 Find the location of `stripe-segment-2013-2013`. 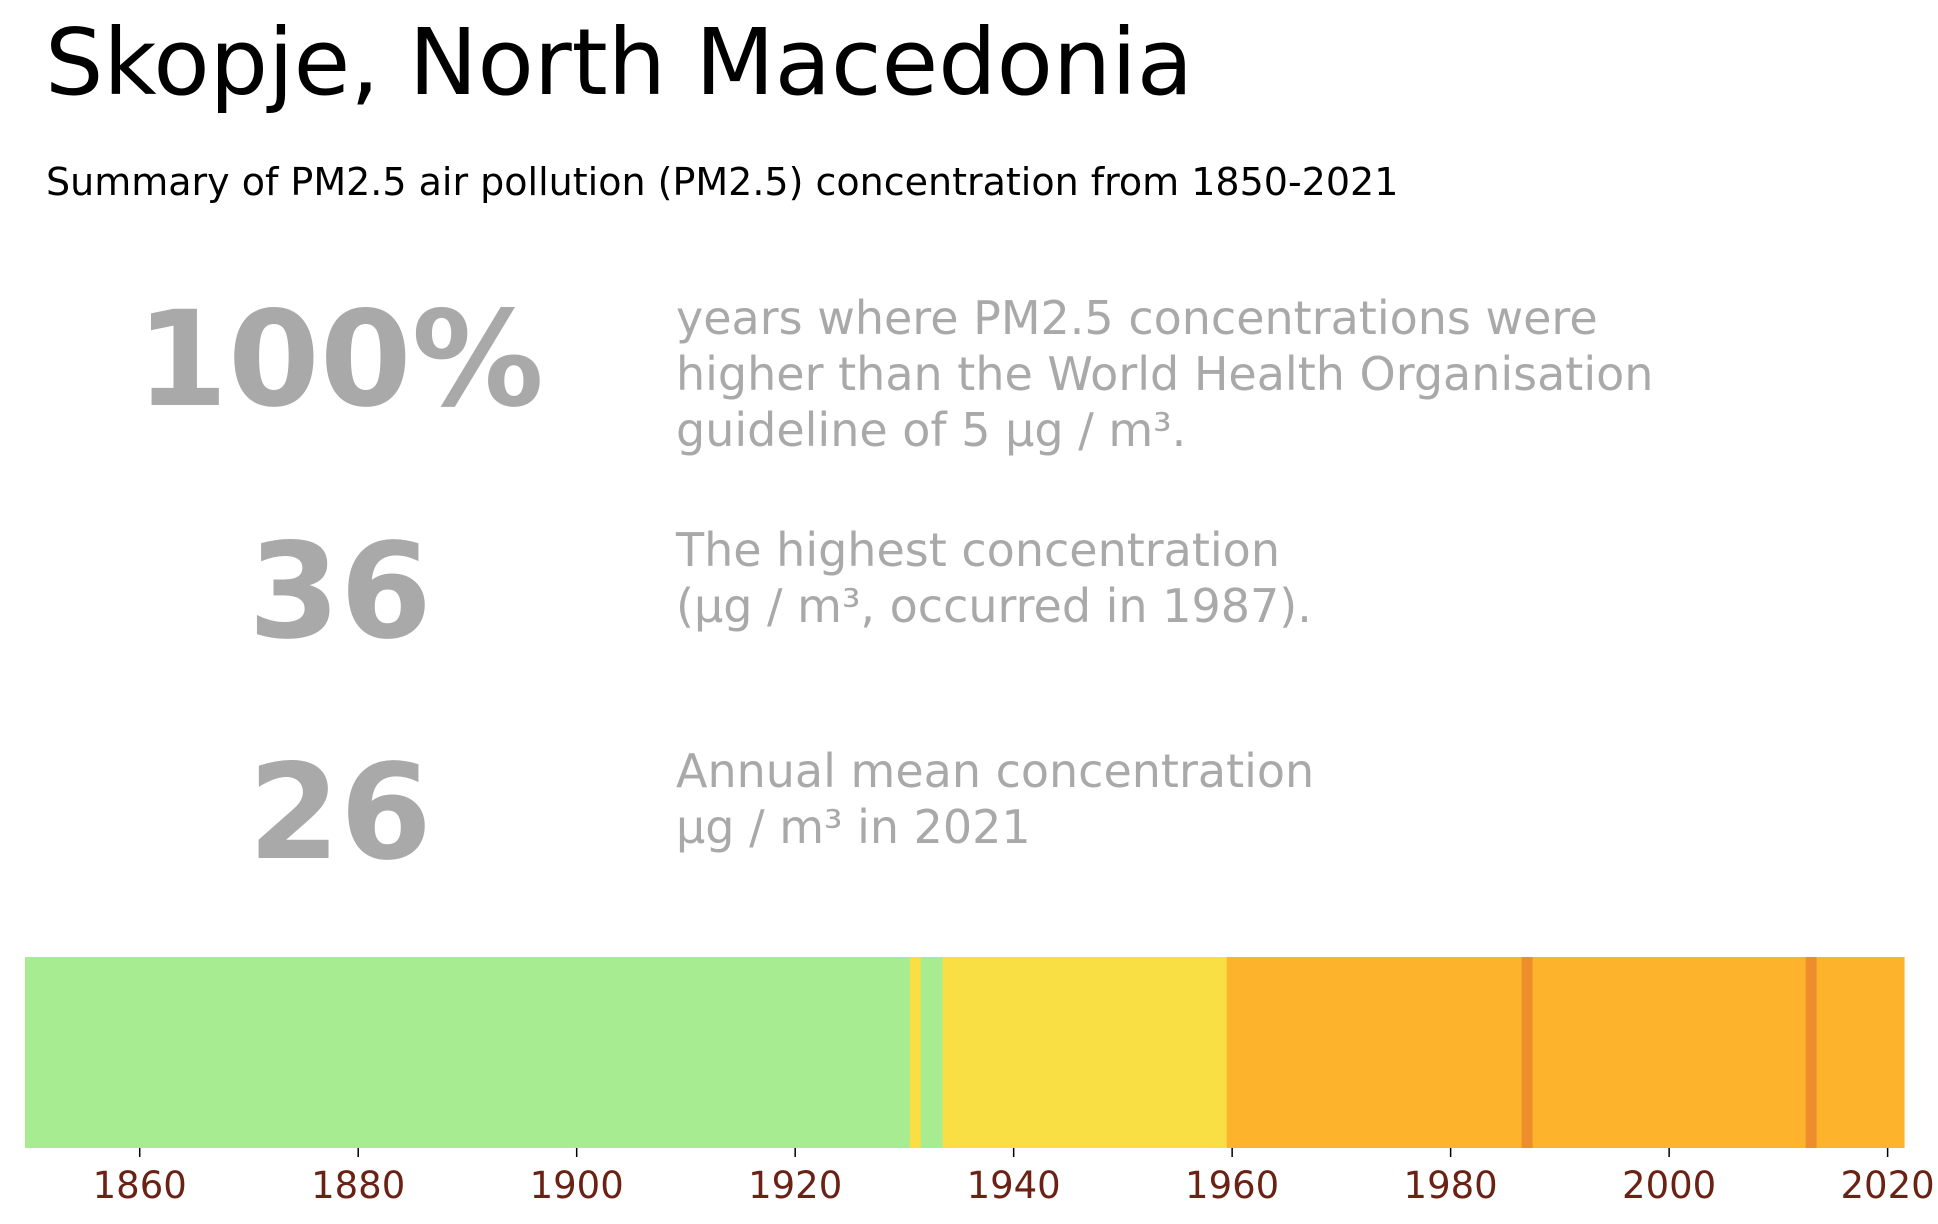

stripe-segment-2013-2013 is located at coordinates (1811, 1052).